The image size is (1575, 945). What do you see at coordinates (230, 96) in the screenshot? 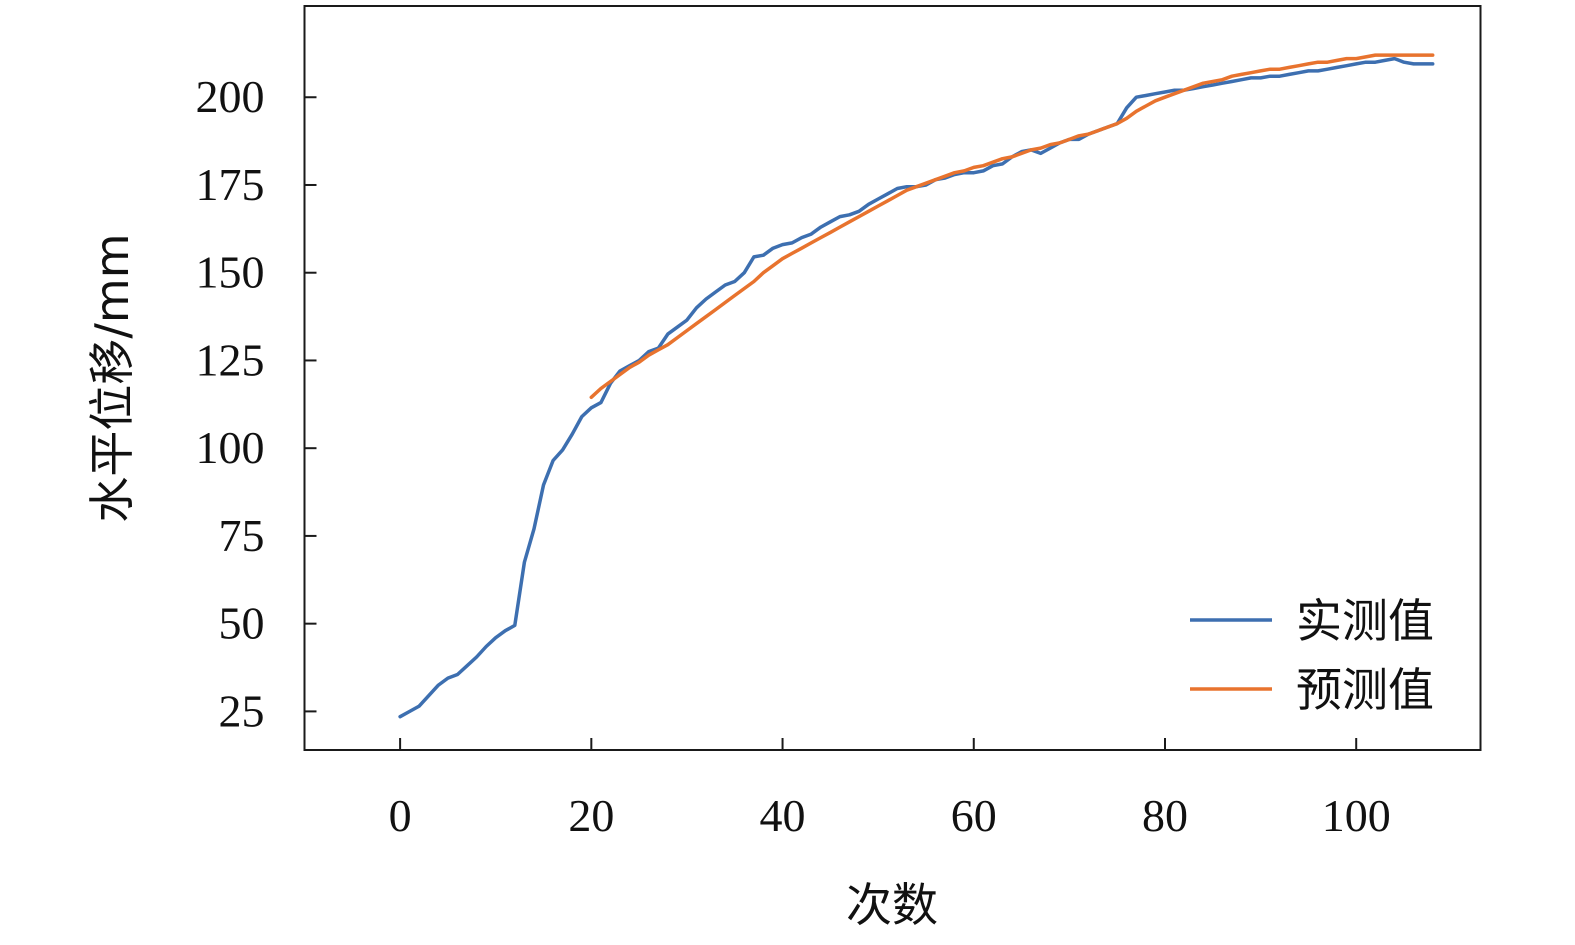
I see `y-tick-label: 200` at bounding box center [230, 96].